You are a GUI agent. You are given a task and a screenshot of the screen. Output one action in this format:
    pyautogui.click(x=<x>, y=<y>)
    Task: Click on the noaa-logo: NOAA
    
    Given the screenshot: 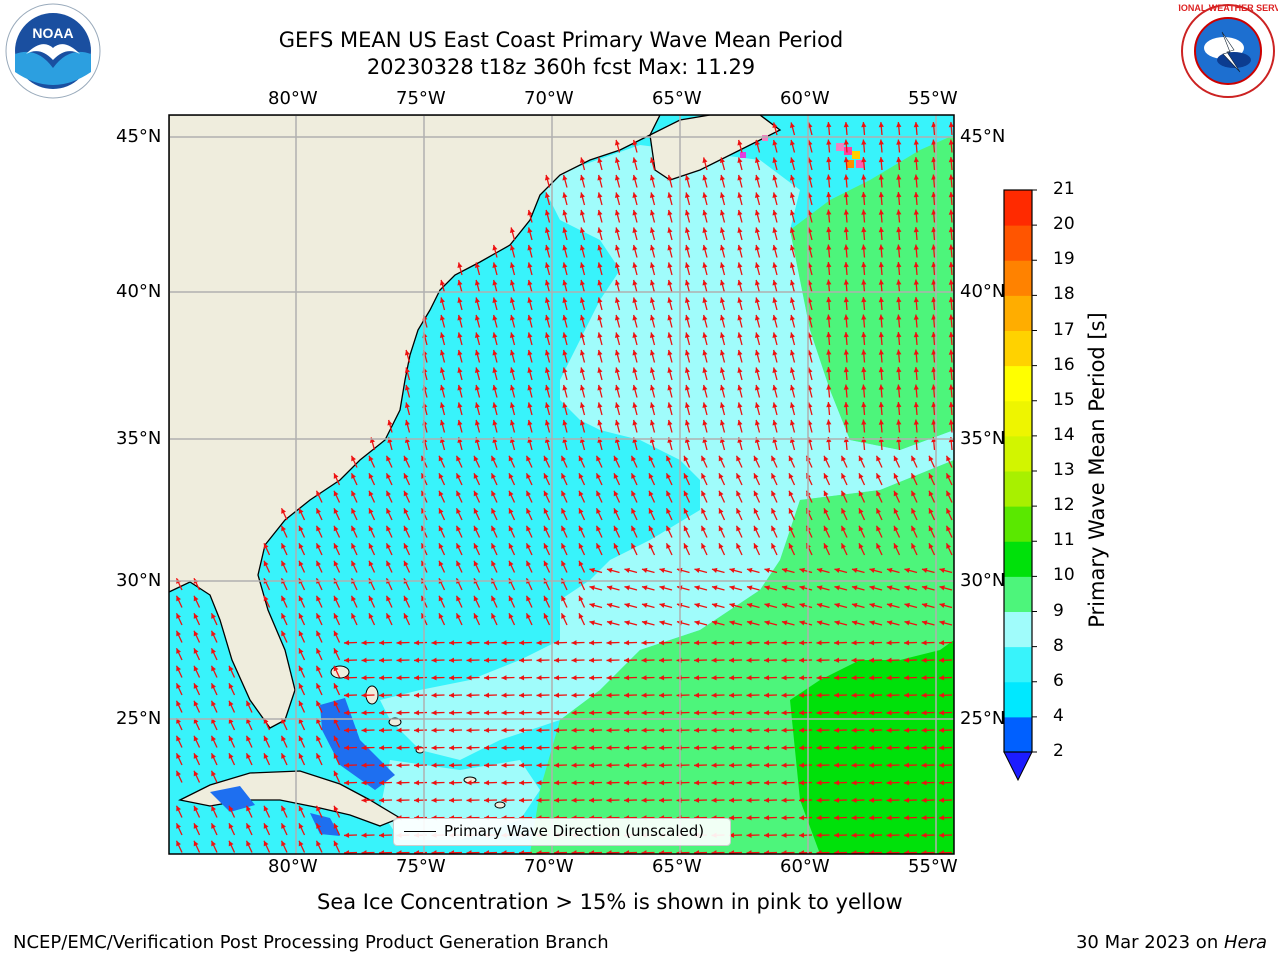 What is the action you would take?
    pyautogui.click(x=53, y=51)
    